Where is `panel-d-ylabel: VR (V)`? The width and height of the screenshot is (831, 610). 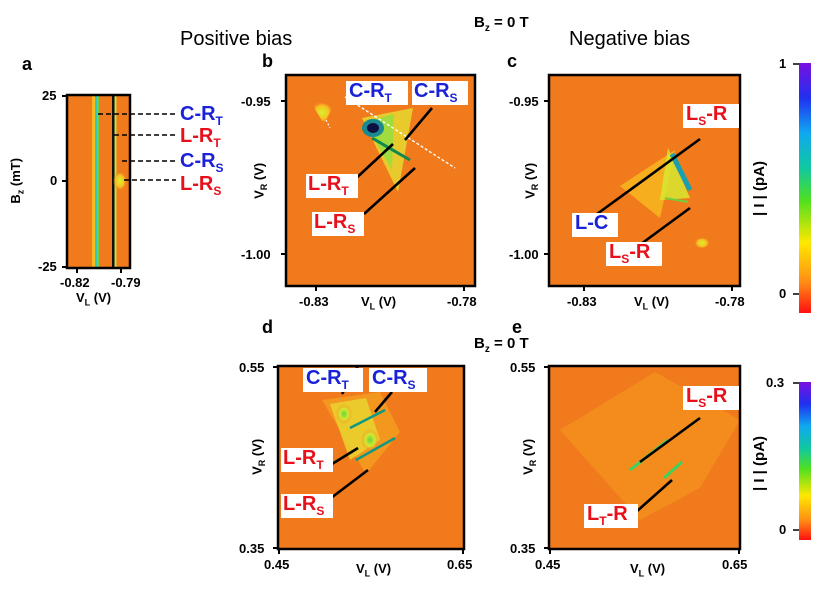
panel-d-ylabel: VR (V) is located at coordinates (258, 456).